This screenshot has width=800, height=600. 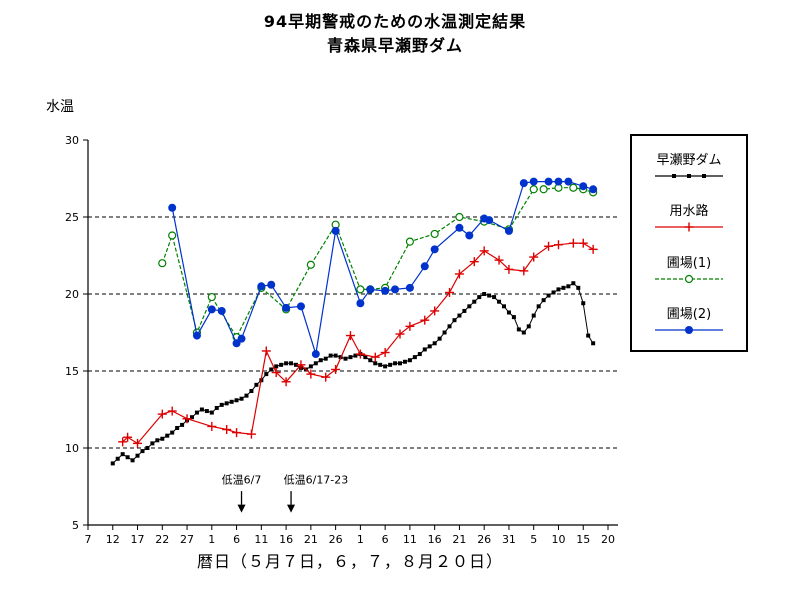 What do you see at coordinates (689, 315) in the screenshot?
I see `legend-label: 圃場(2)` at bounding box center [689, 315].